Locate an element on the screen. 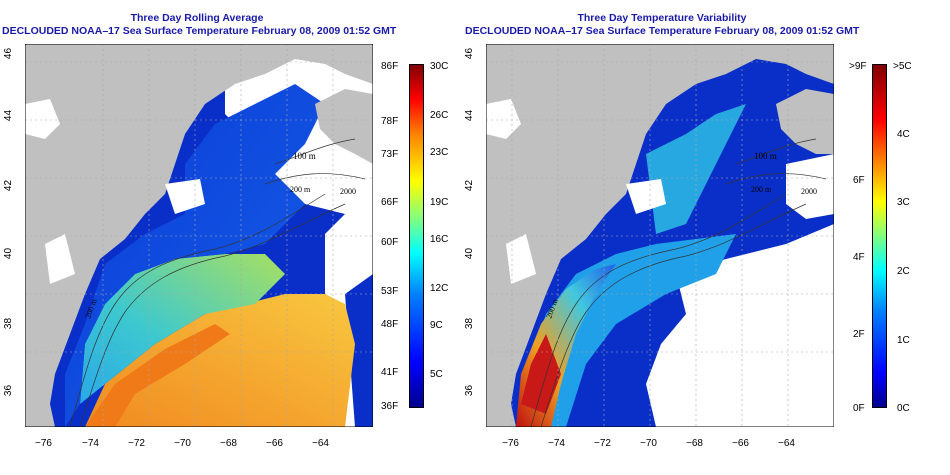  right-x-tick: −76 is located at coordinates (510, 443).